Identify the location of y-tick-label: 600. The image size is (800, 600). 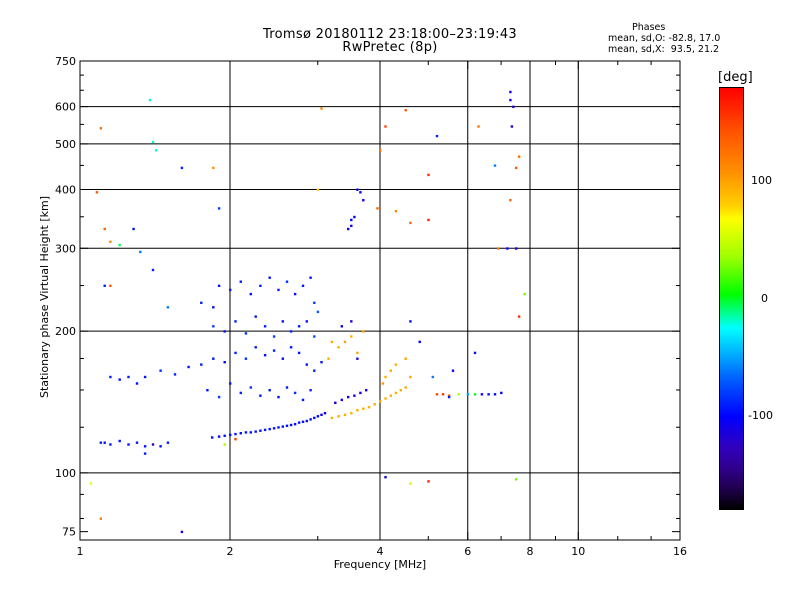
(65, 107).